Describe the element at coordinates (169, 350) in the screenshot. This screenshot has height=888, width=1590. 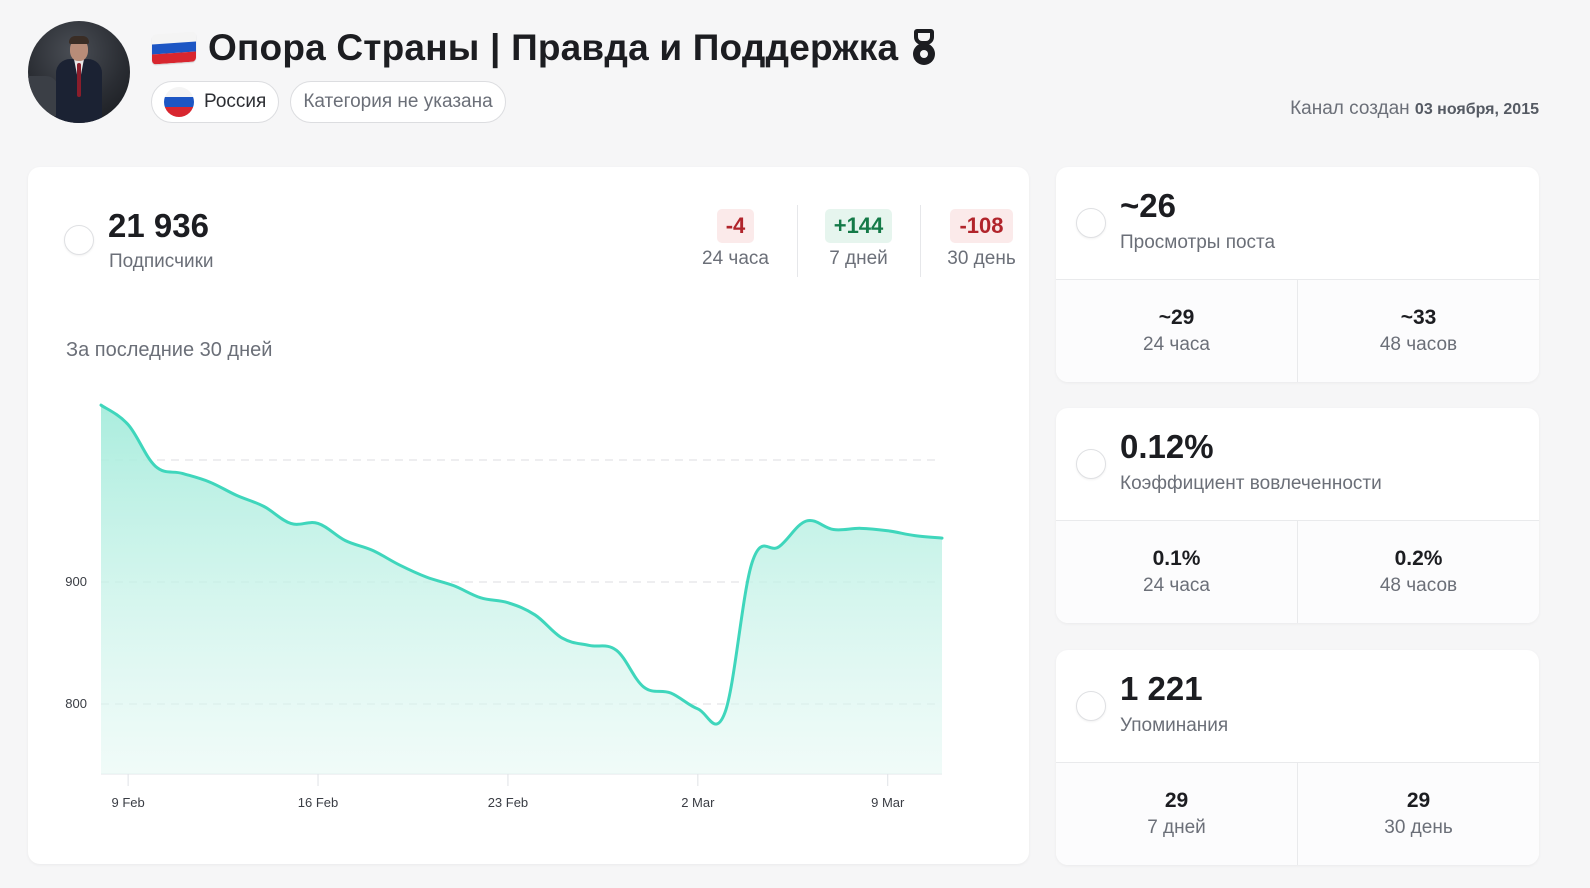
I see `chart-caption: За последние 30 дней` at that location.